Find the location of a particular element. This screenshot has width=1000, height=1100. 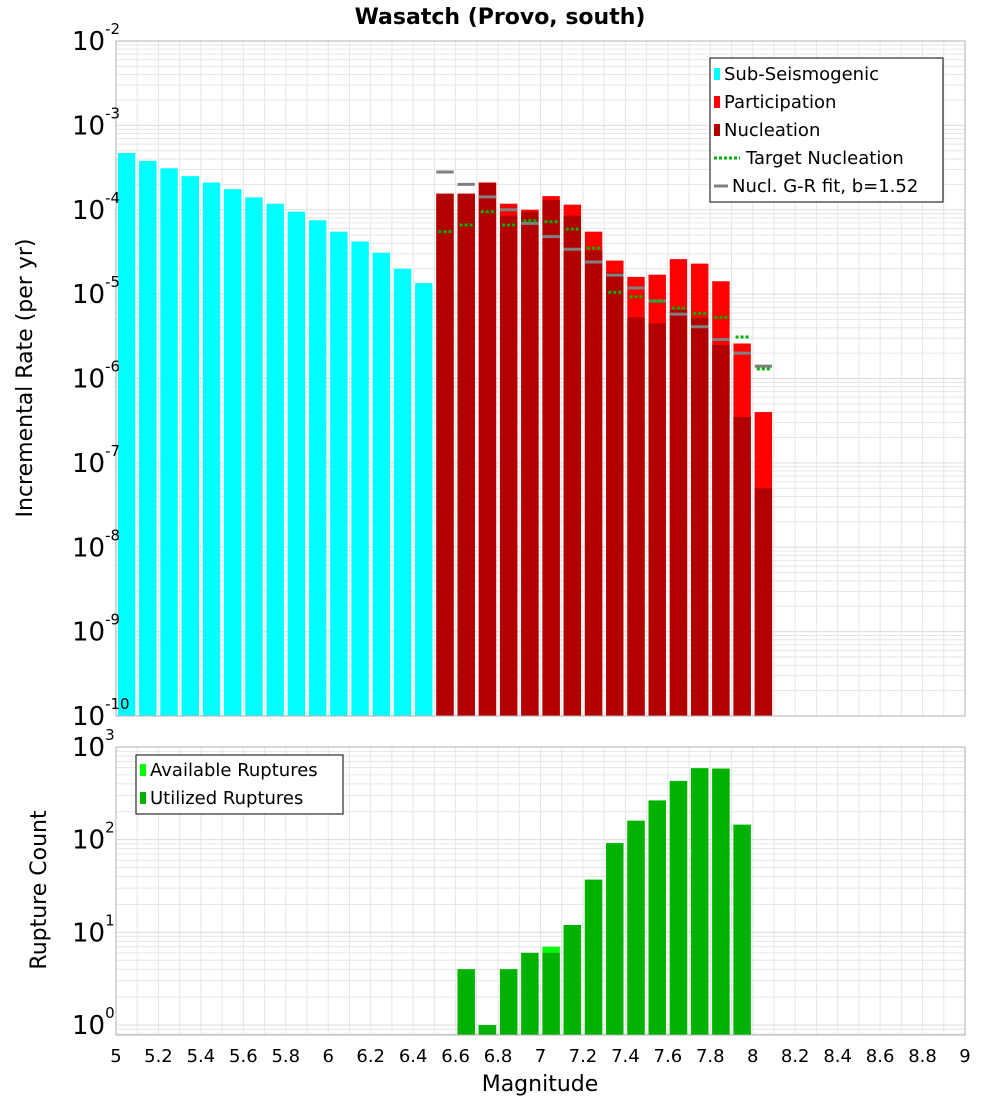

top-y-tick-label: 10⁻⁶ is located at coordinates (96, 376).